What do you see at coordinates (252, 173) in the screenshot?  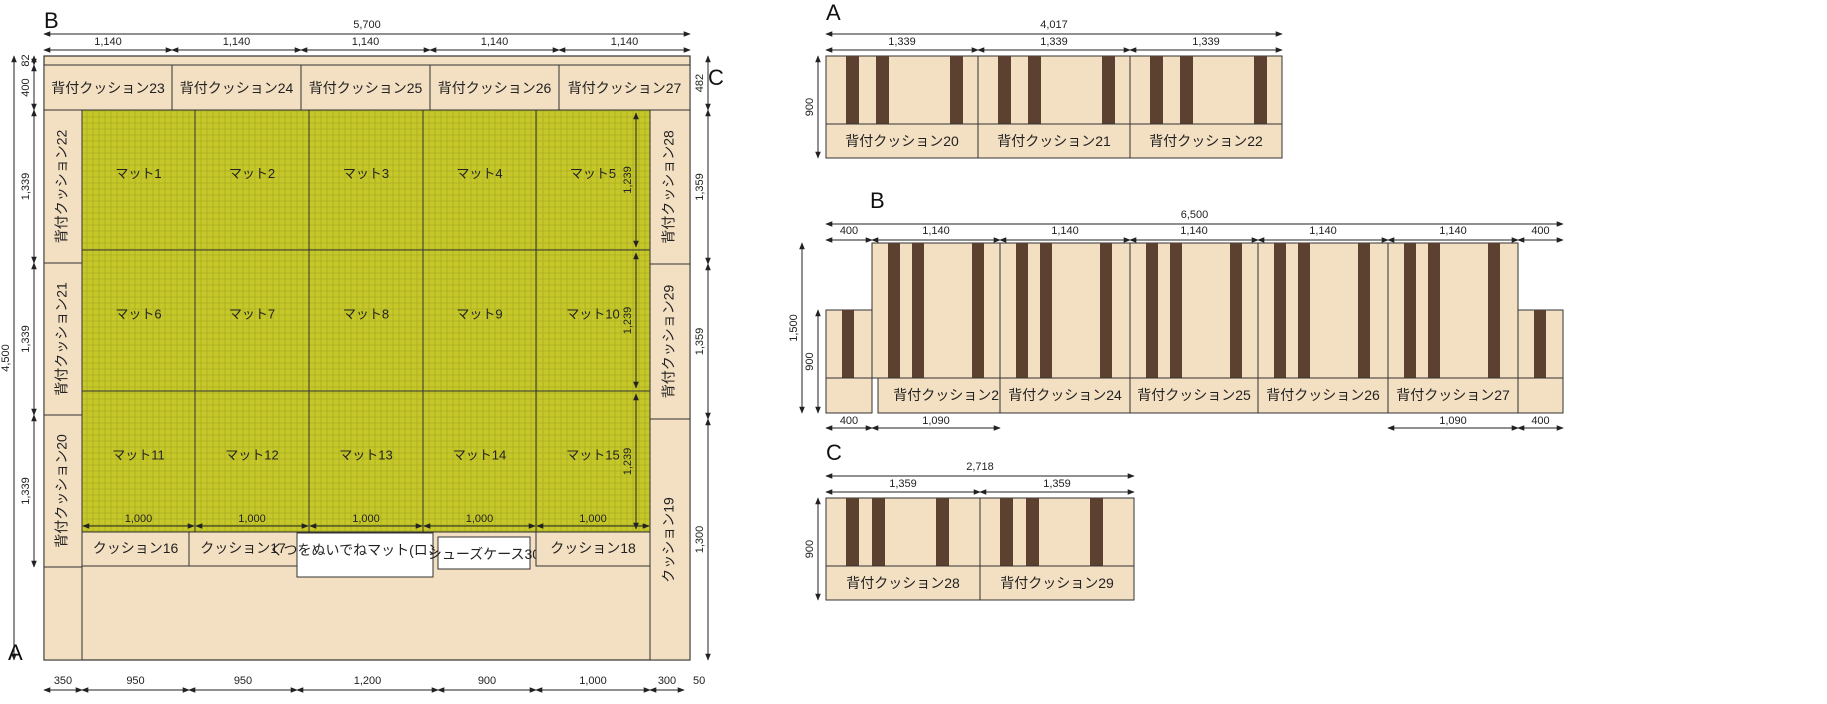 I see `mat-label: マット2` at bounding box center [252, 173].